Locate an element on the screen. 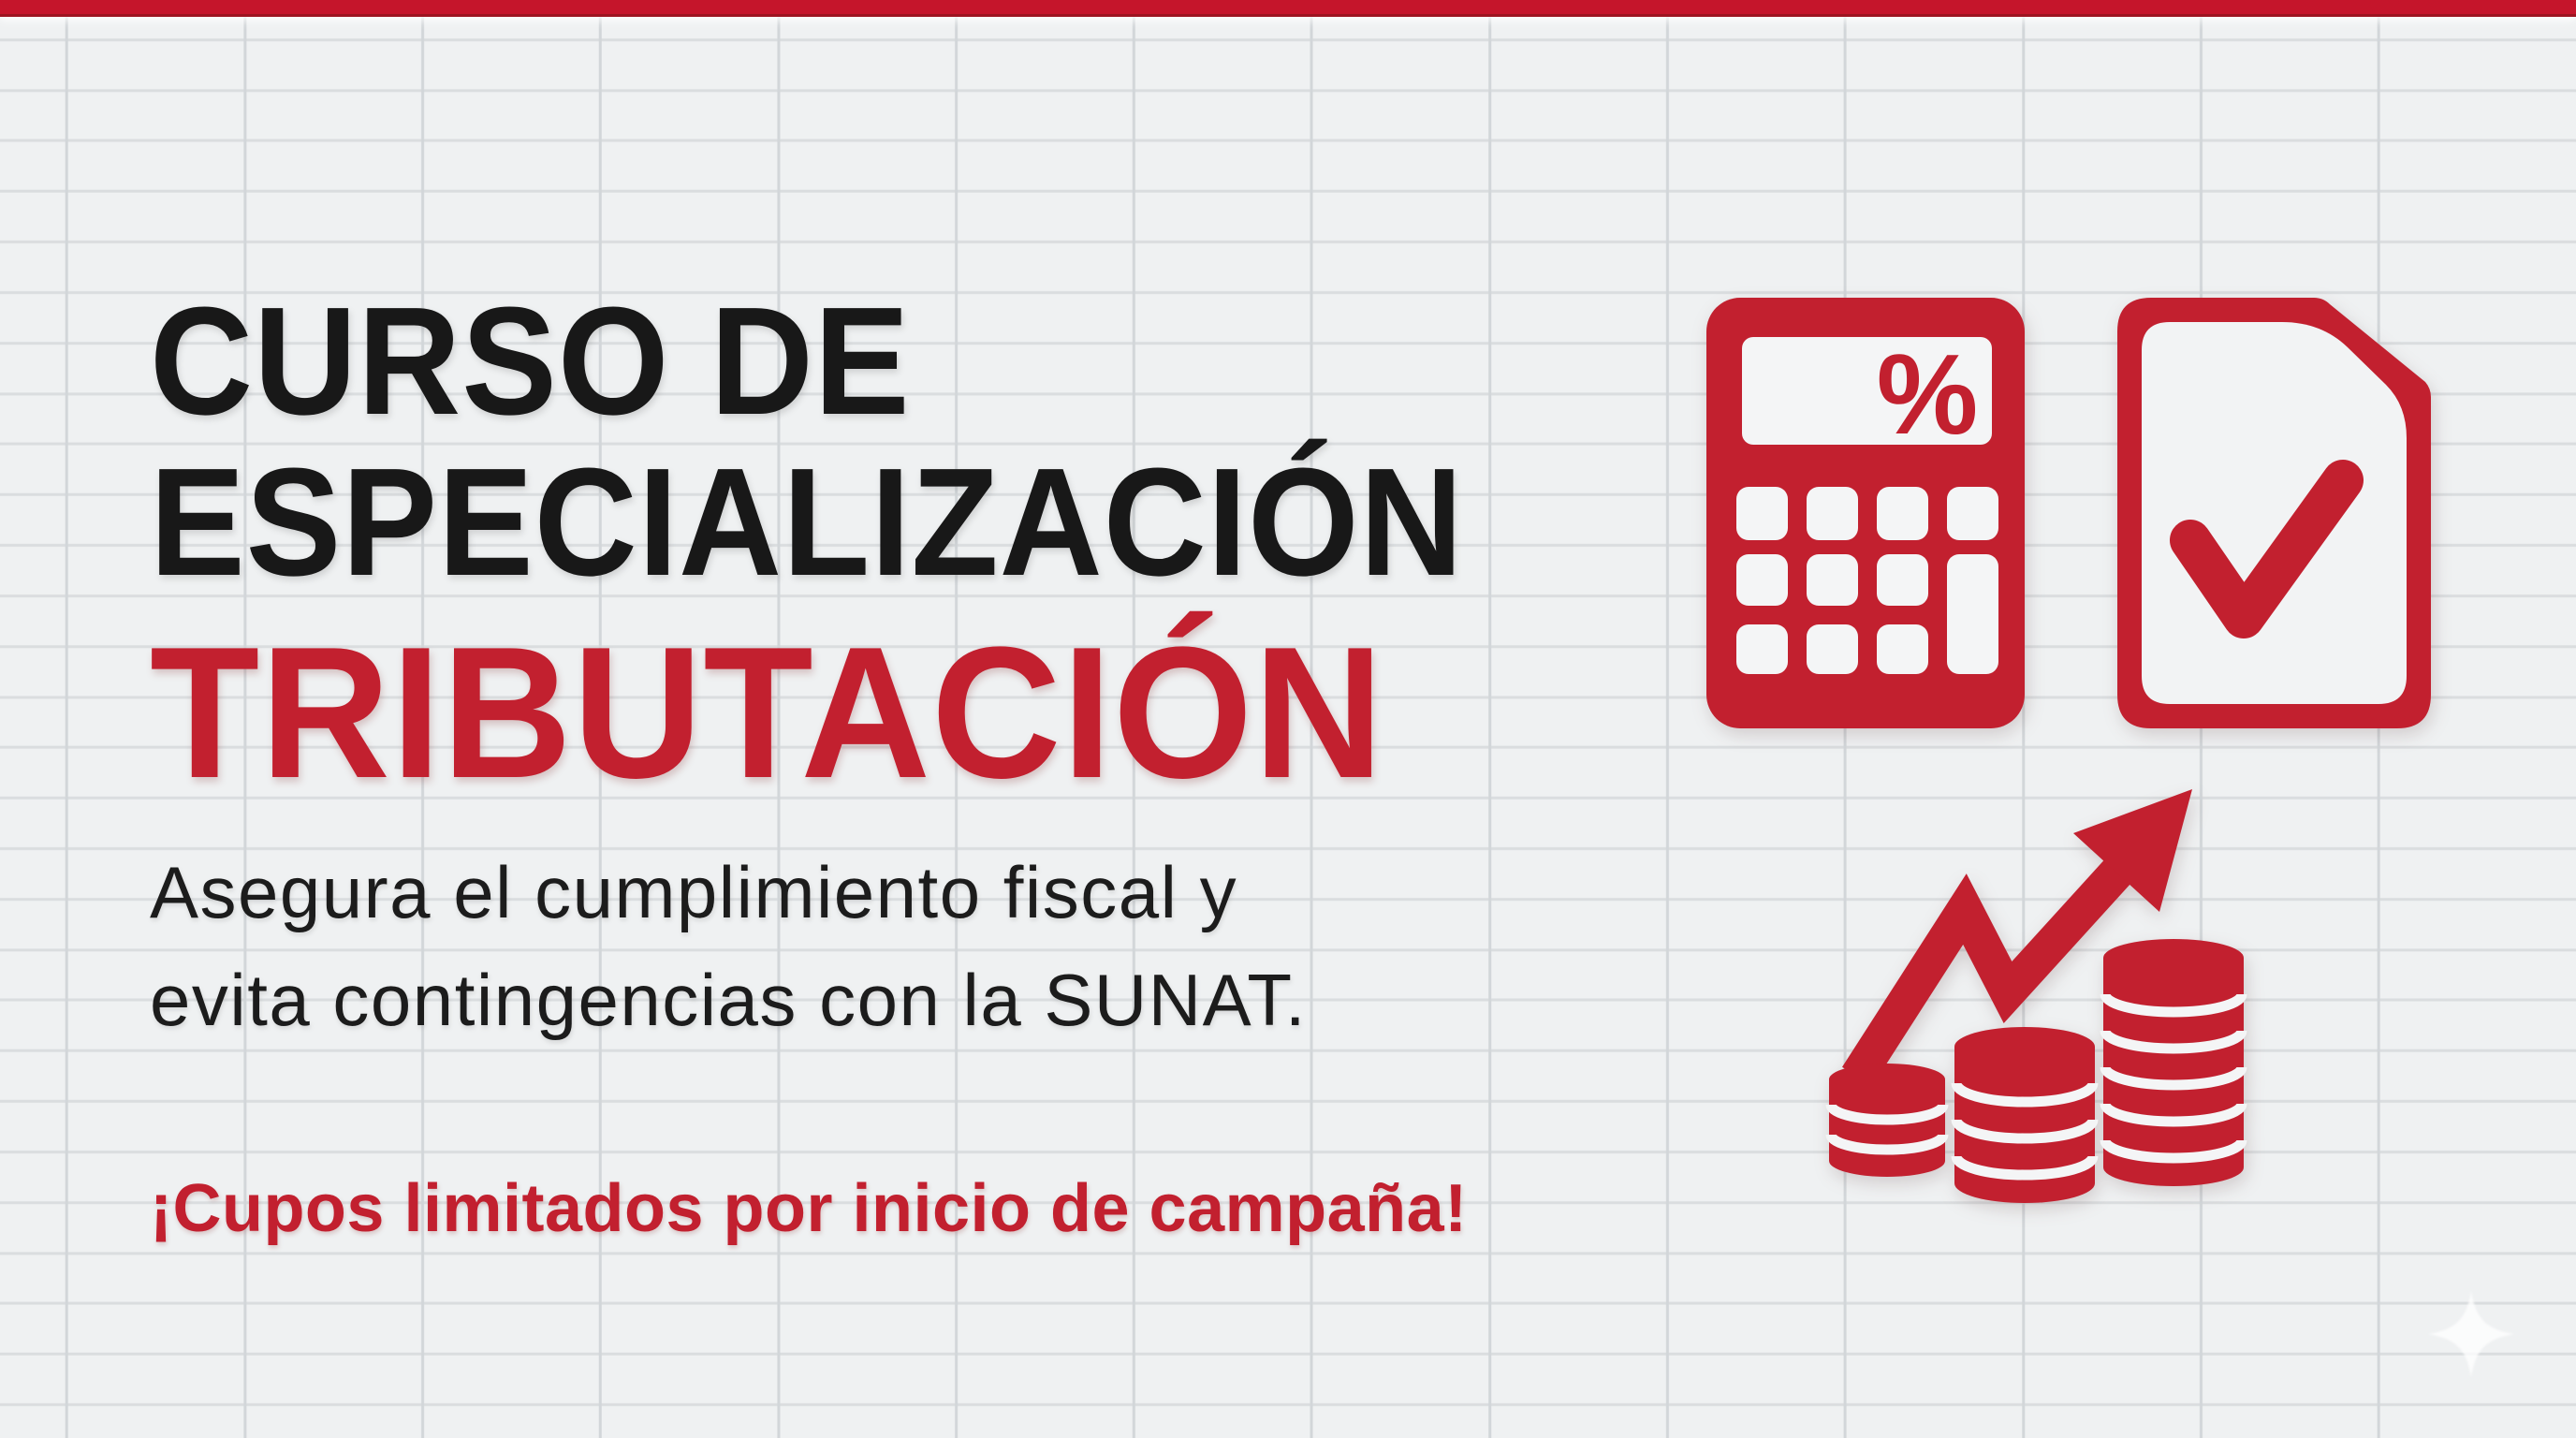  cta-text: ¡Cupos limitados por inicio de campaña! is located at coordinates (809, 1208).